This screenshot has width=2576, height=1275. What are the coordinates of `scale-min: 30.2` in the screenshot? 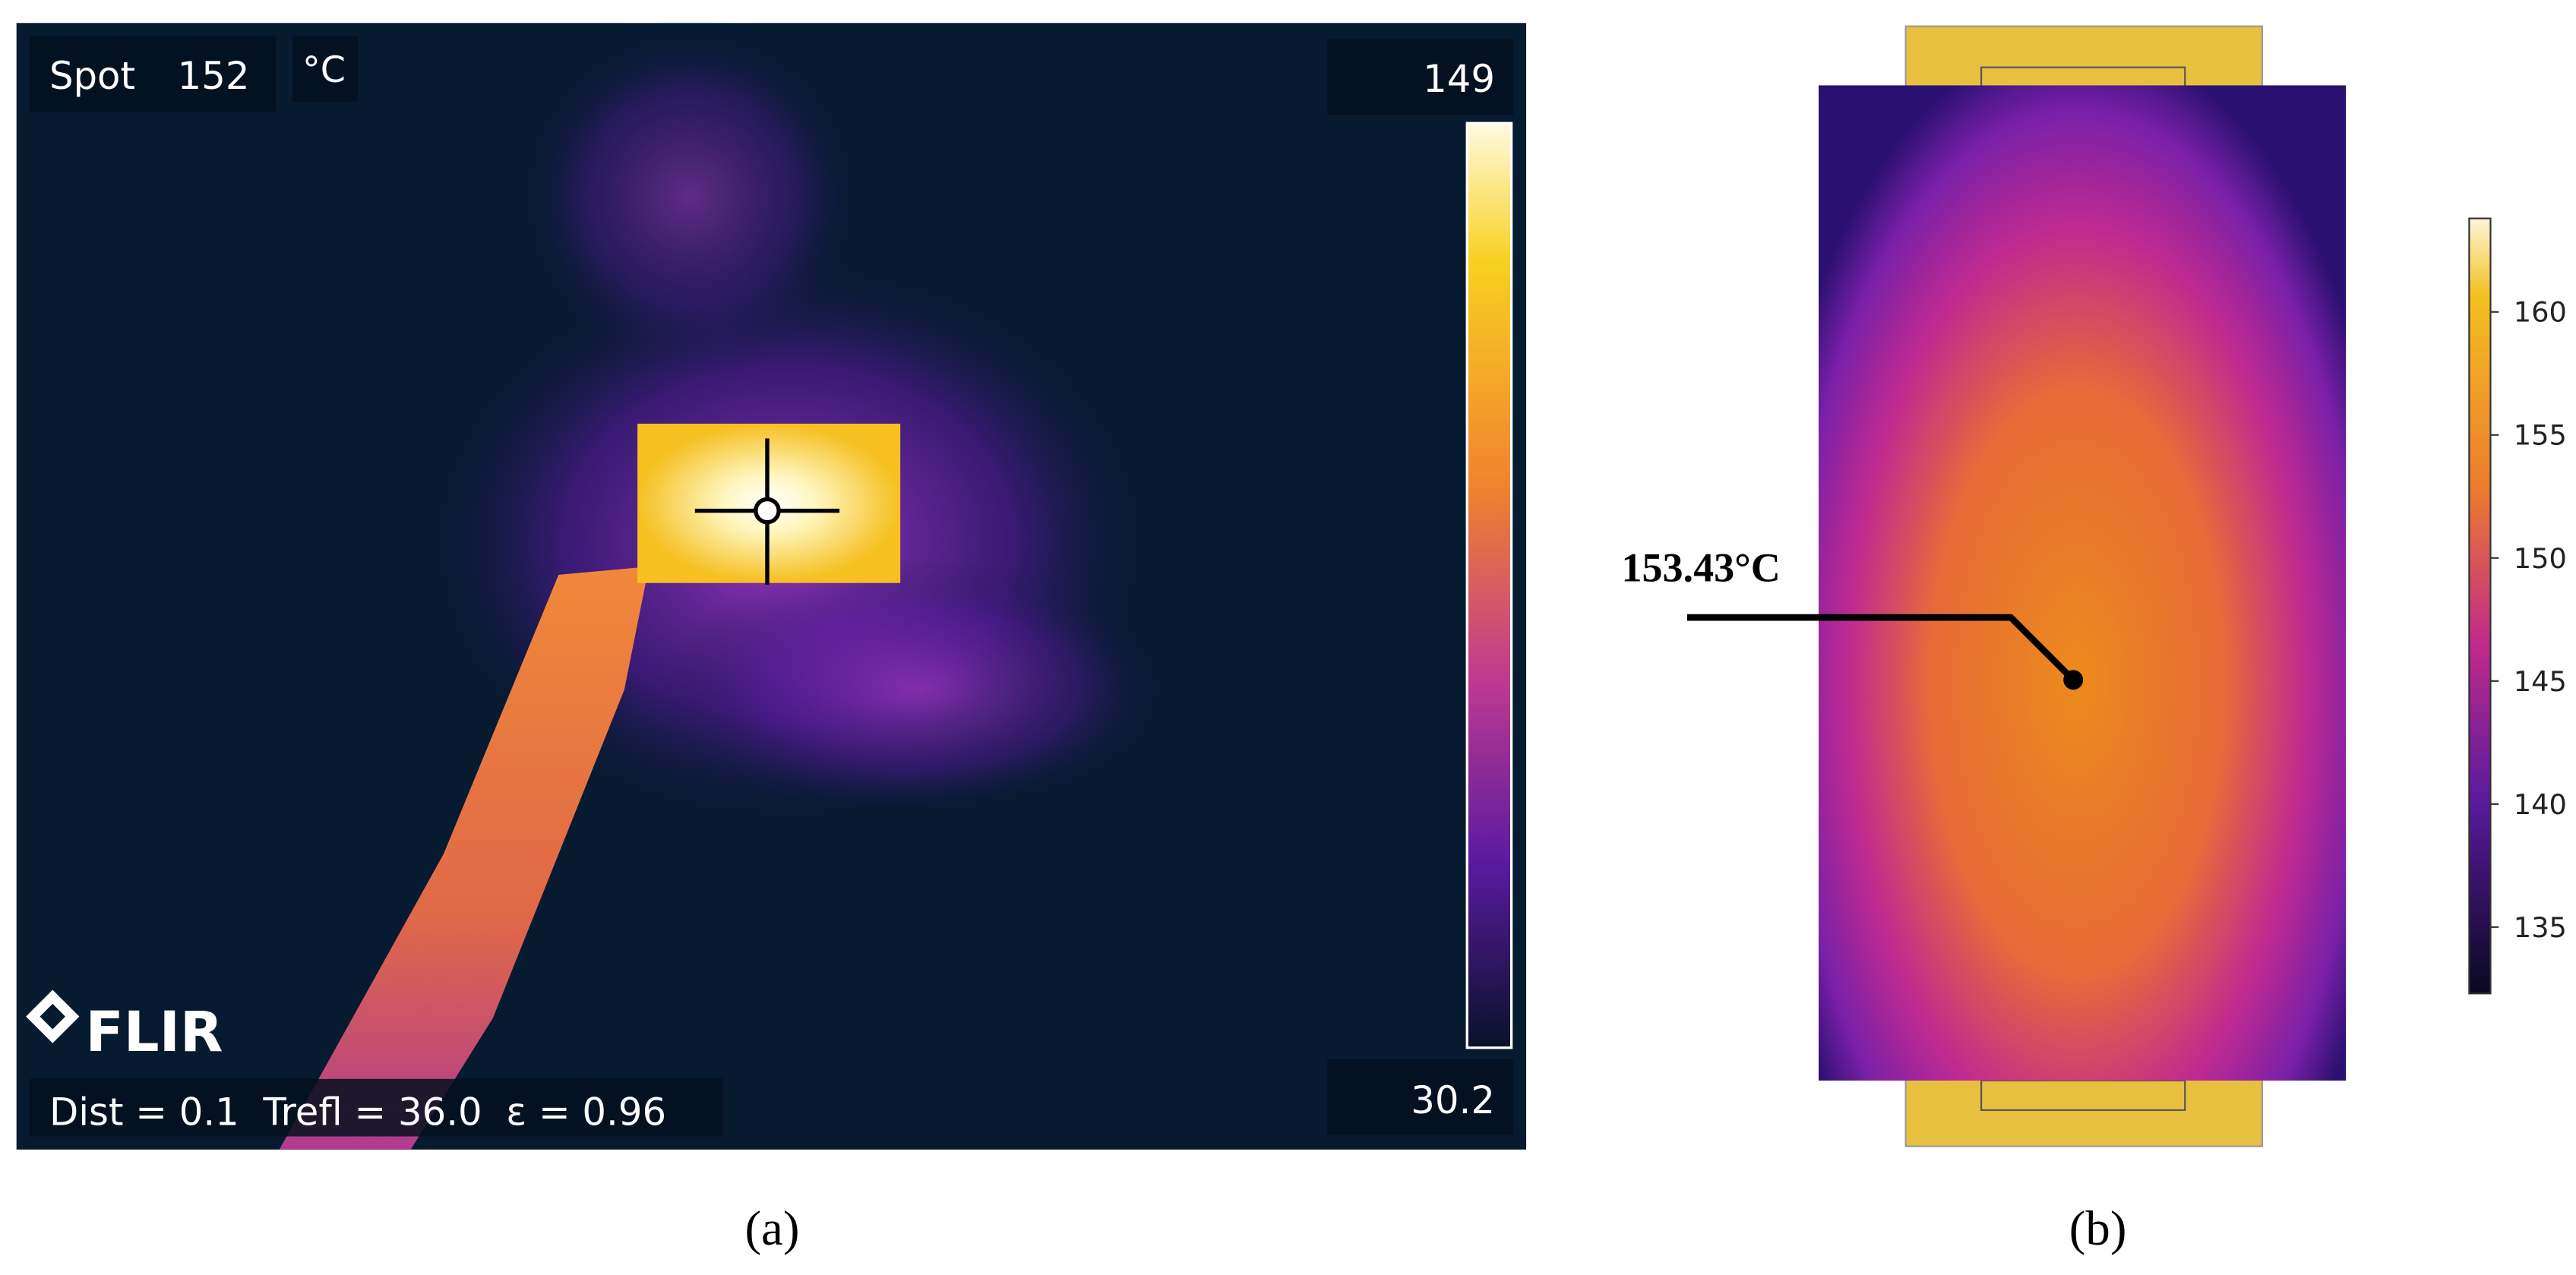 It's located at (1453, 1100).